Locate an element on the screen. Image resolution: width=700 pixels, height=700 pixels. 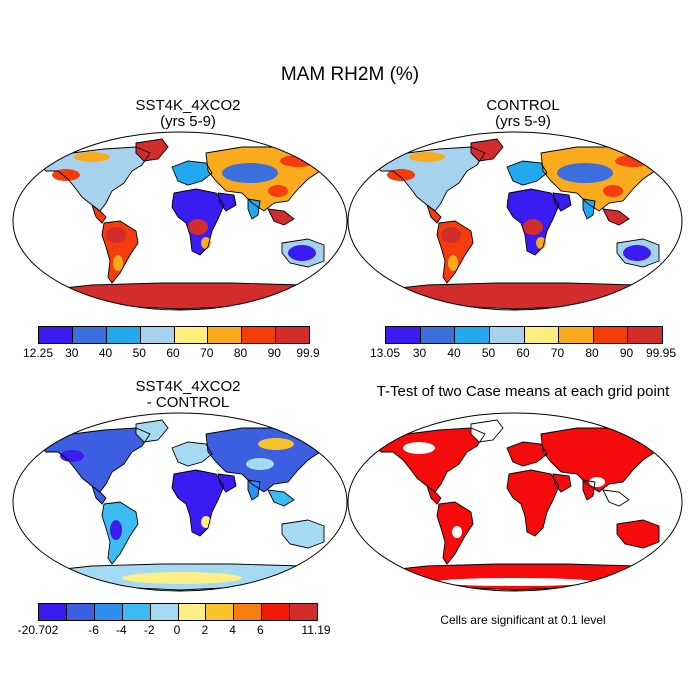
significance-note: Cells are significant at 0.1 level is located at coordinates (523, 620).